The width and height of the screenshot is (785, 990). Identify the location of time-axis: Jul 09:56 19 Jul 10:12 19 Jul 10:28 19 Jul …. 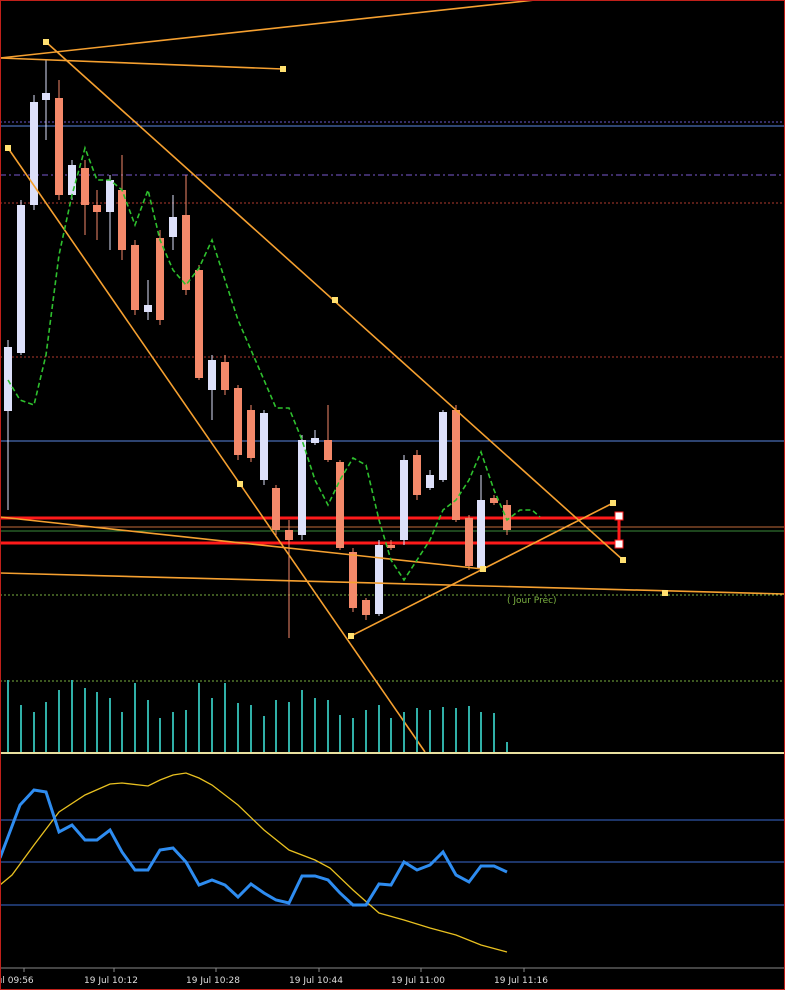
(274, 977).